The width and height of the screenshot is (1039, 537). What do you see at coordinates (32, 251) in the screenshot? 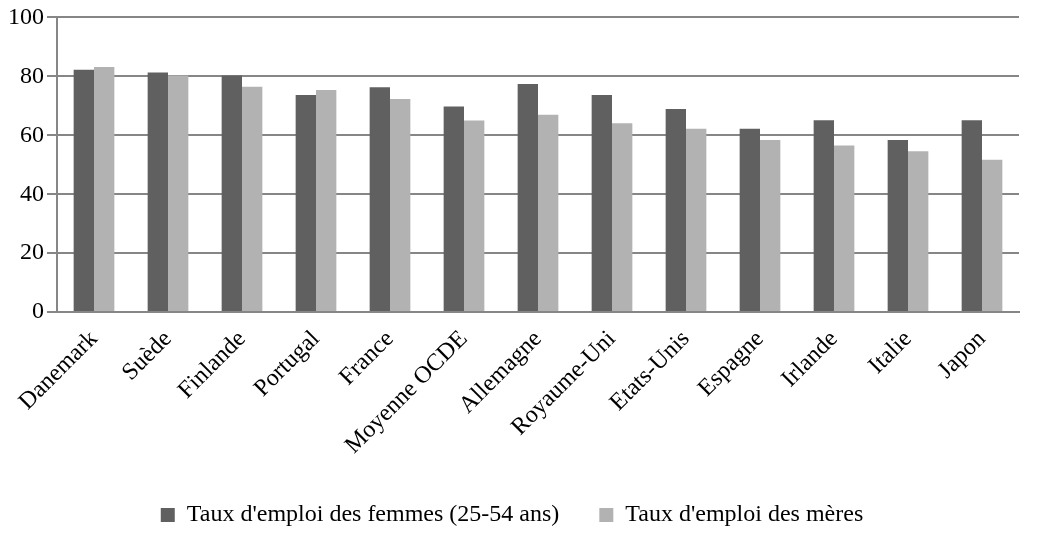
I see `y-tick-label: 20` at bounding box center [32, 251].